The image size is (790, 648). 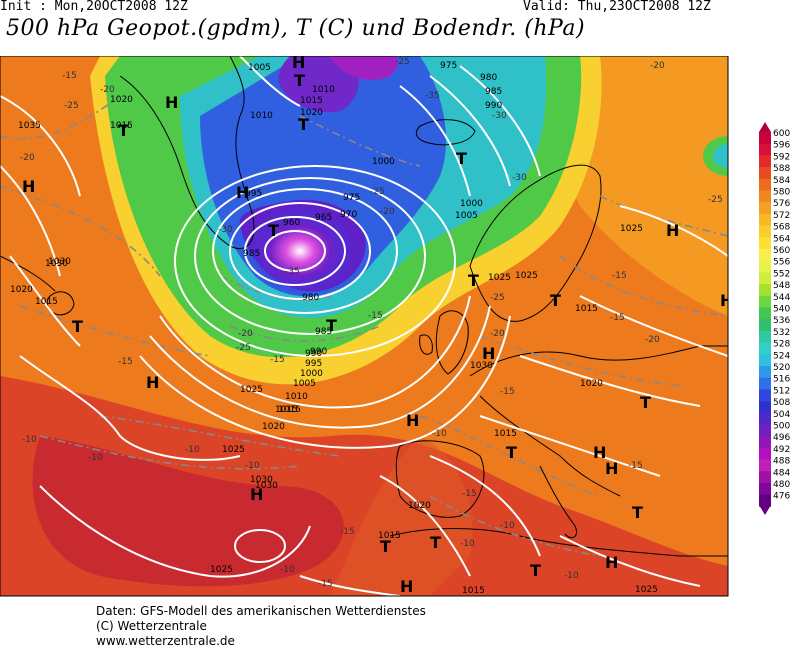 I want to click on legend-label: 556, so click(x=781, y=263).